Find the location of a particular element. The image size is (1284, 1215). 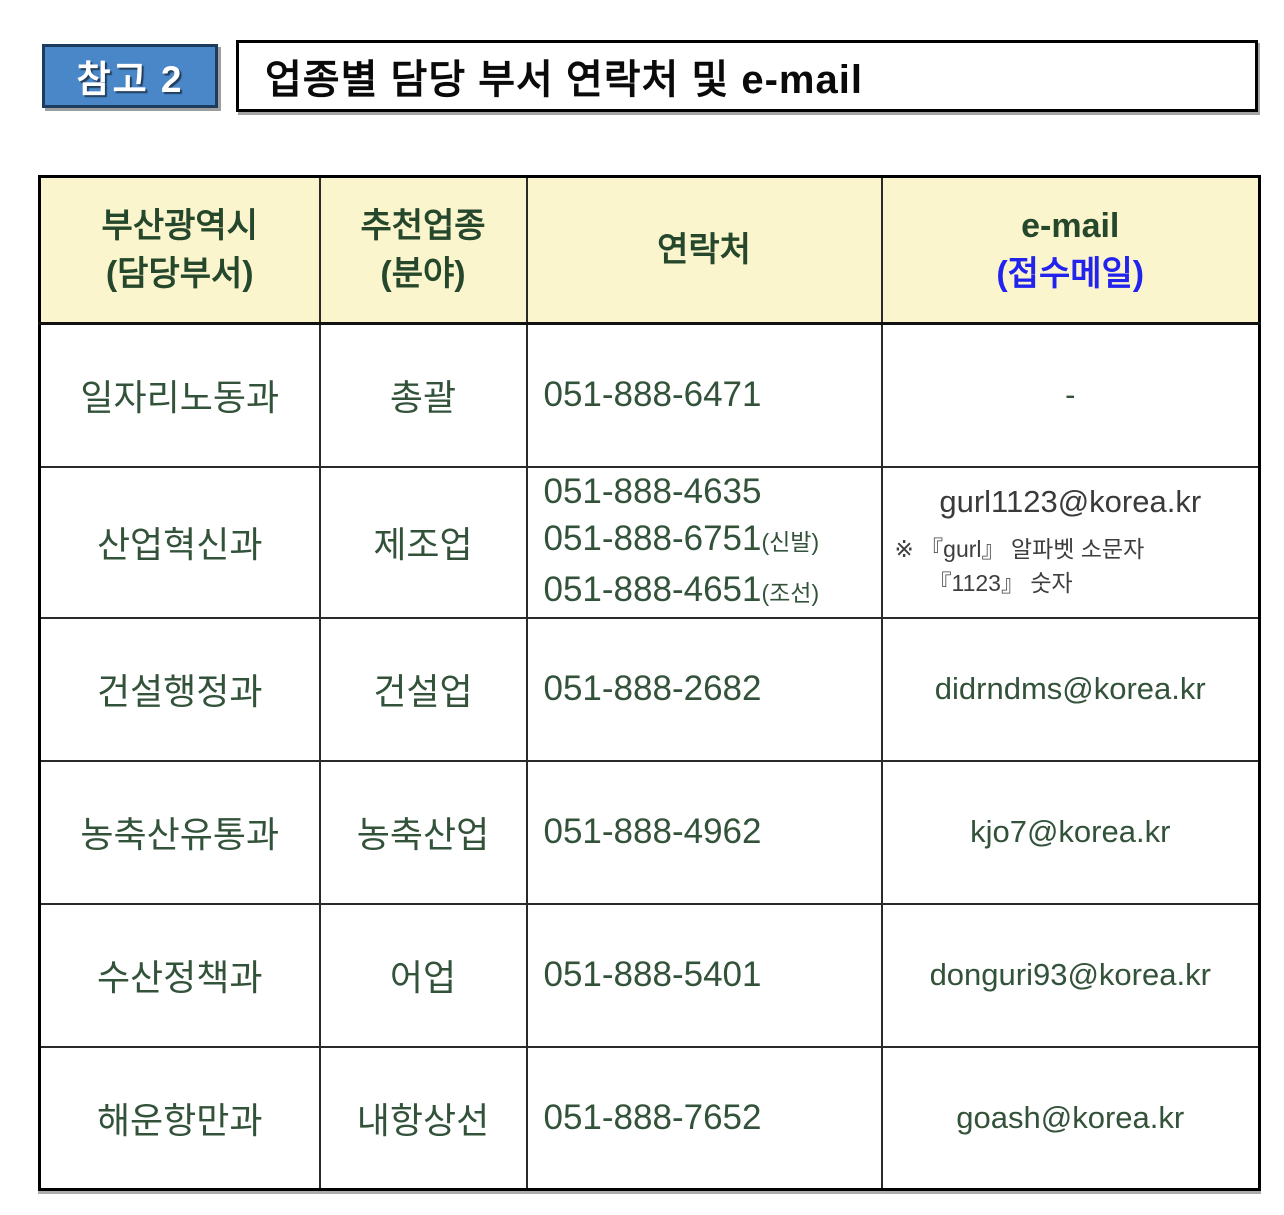

industry-cell: 건설업 is located at coordinates (423, 689).